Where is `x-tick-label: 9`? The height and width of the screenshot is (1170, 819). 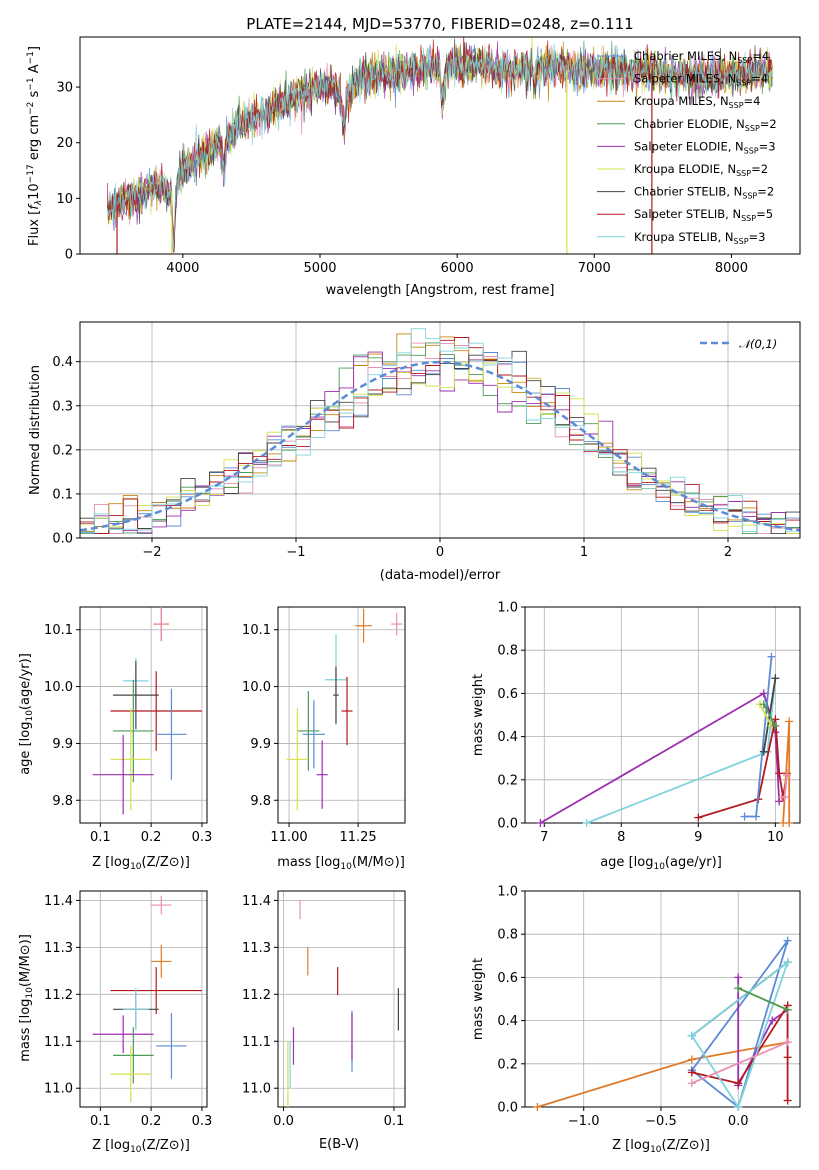 x-tick-label: 9 is located at coordinates (698, 837).